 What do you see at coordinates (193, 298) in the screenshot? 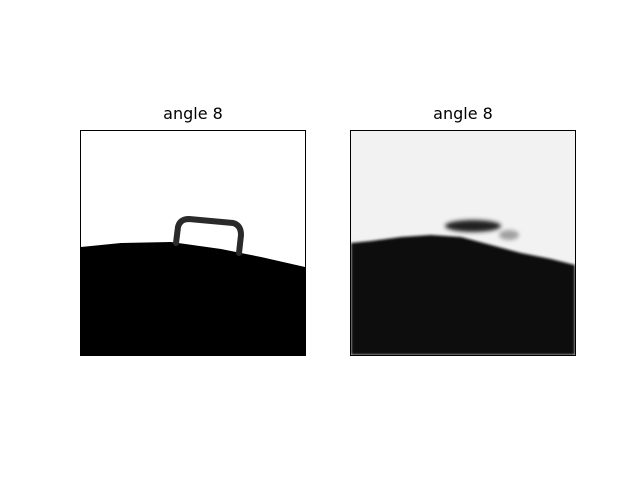
I see `left-dark-region` at bounding box center [193, 298].